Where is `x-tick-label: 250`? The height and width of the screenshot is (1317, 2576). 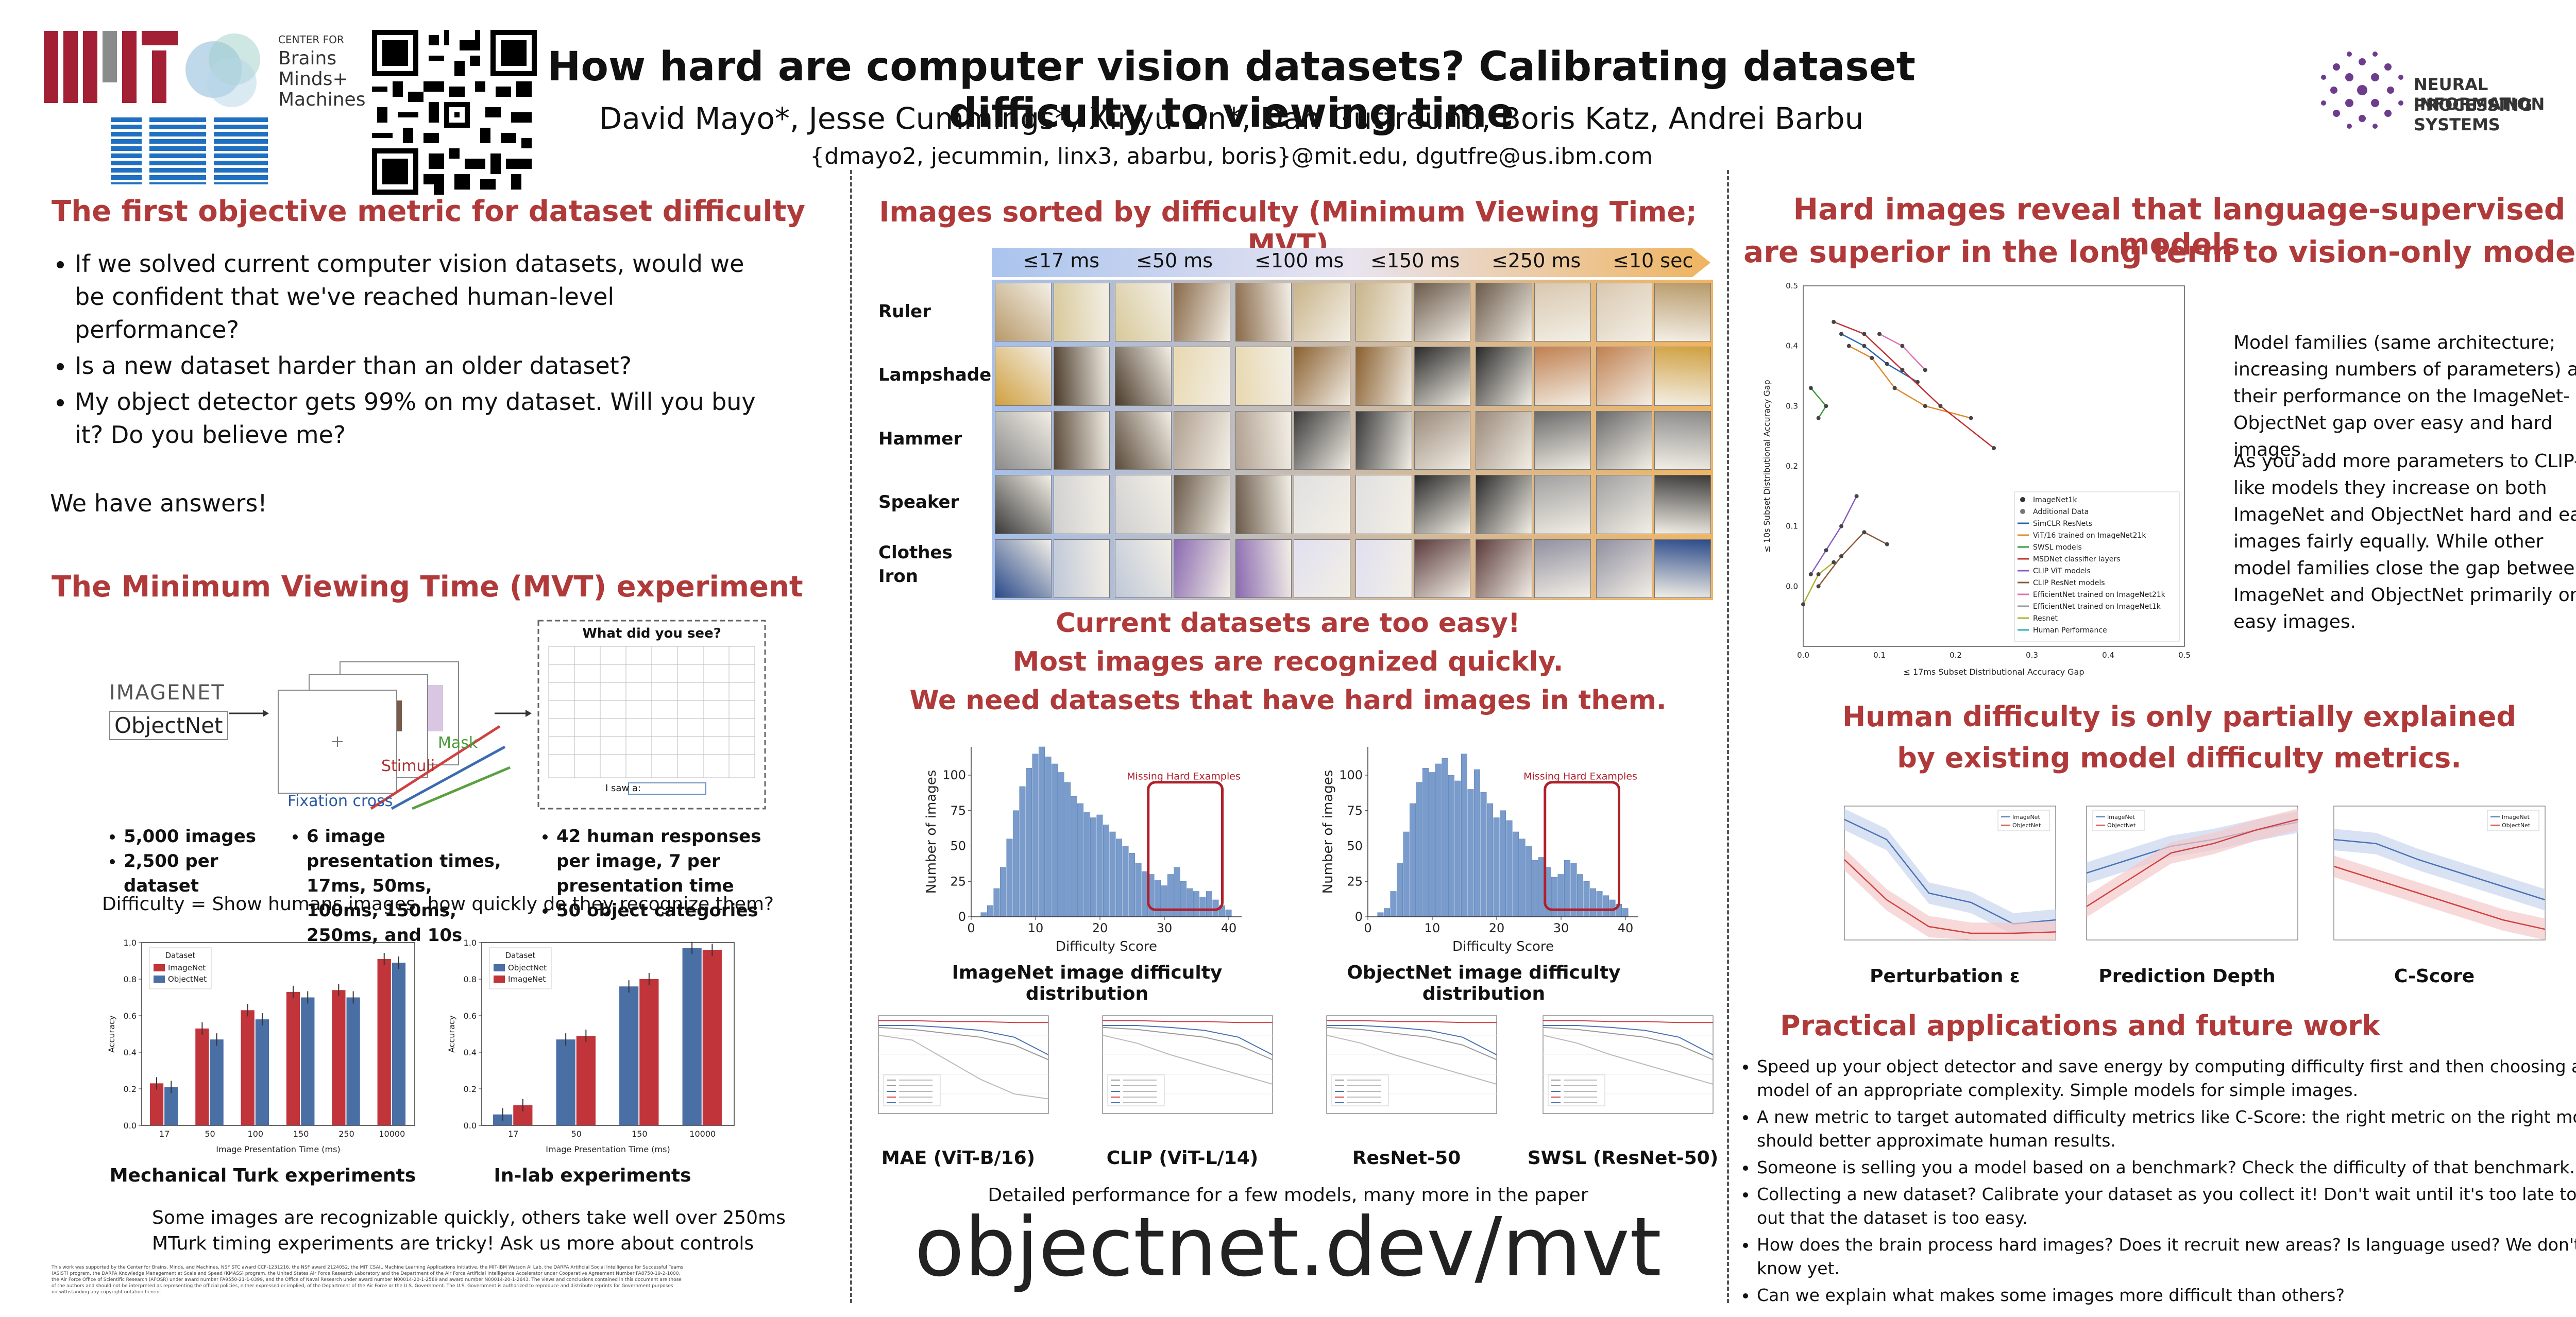 x-tick-label: 250 is located at coordinates (346, 1134).